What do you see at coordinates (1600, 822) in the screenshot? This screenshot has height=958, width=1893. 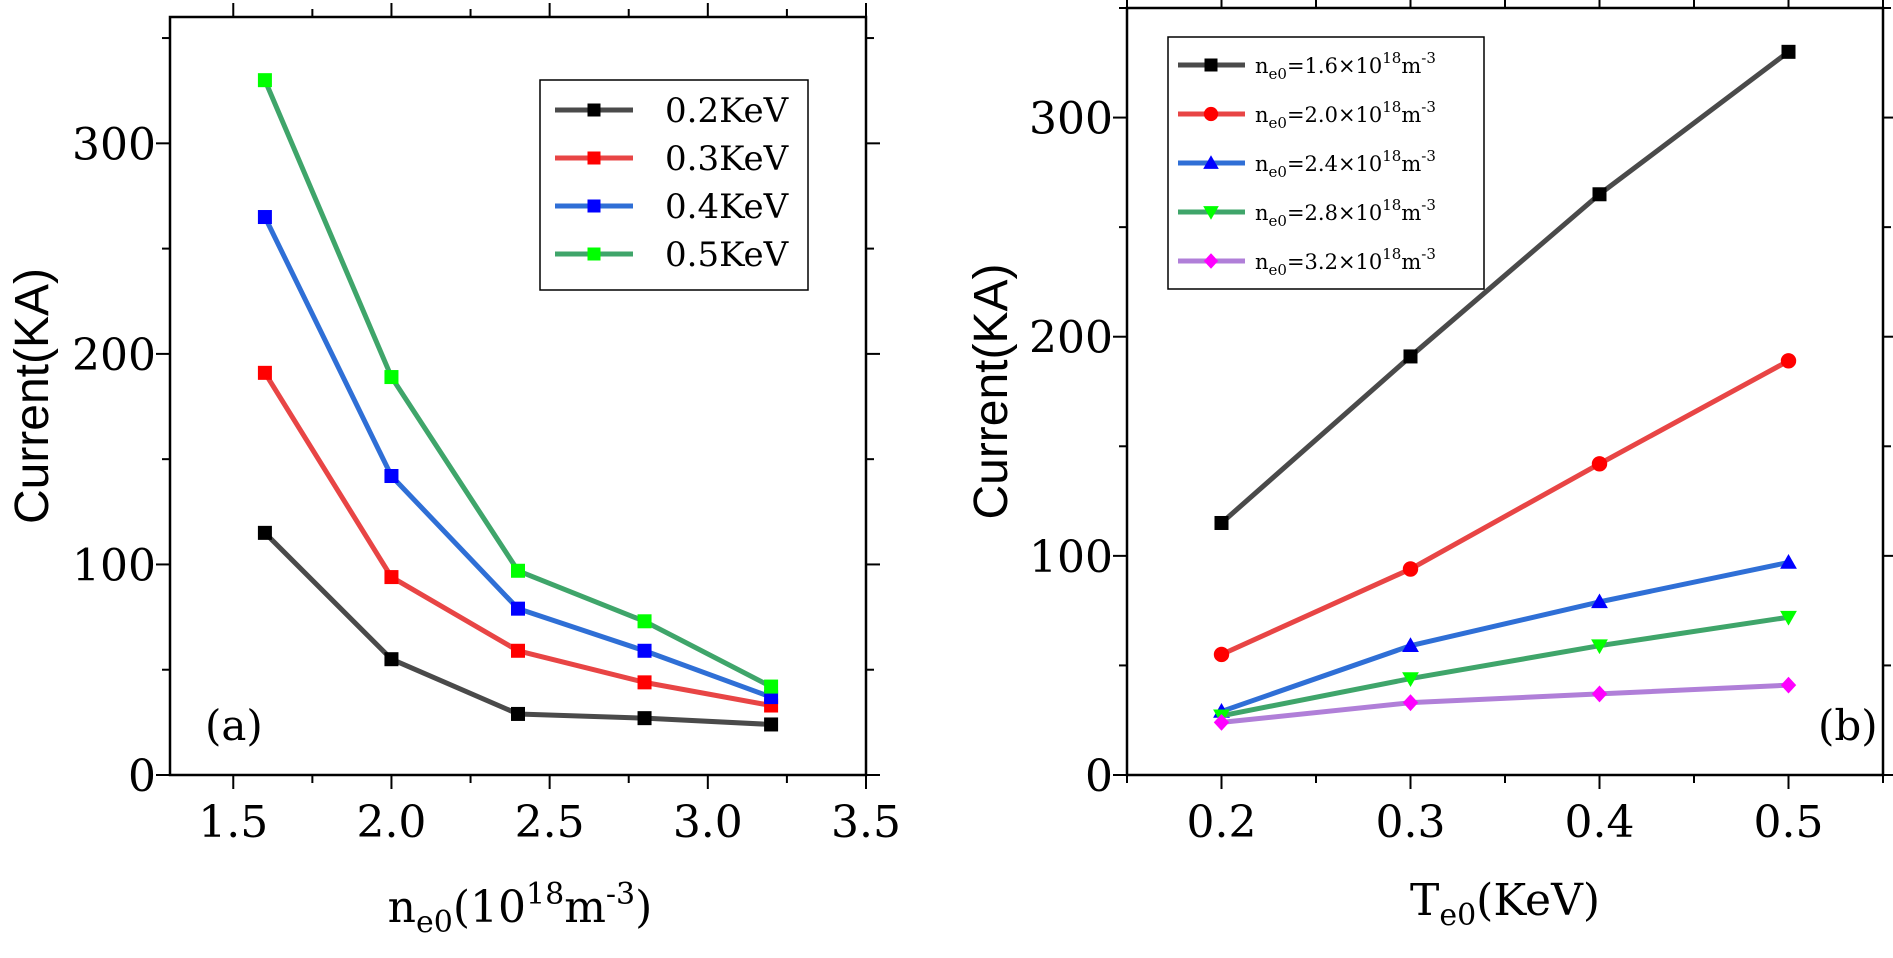 I see `x-tick-label: 0.4` at bounding box center [1600, 822].